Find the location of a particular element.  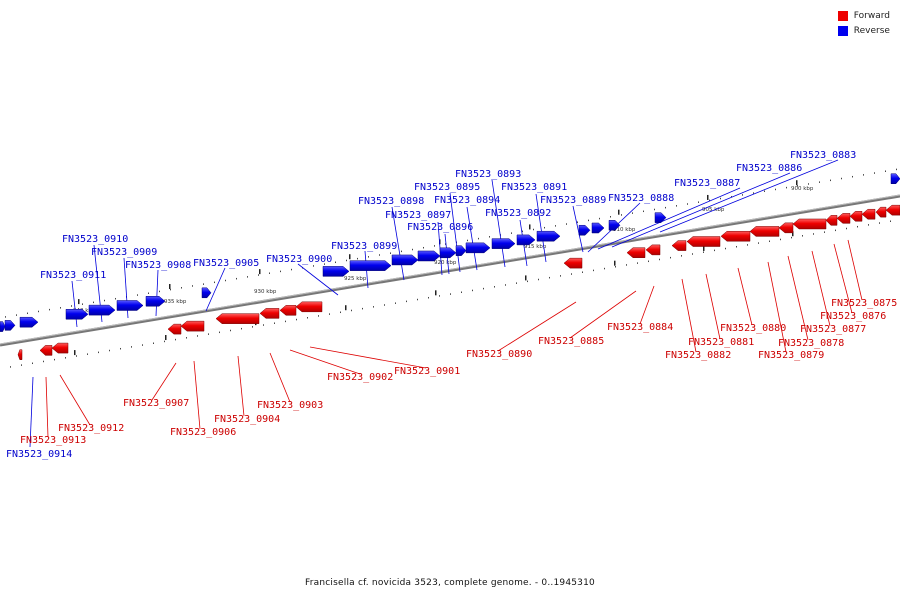

gene-label: FN3523_0897 is located at coordinates (418, 215).